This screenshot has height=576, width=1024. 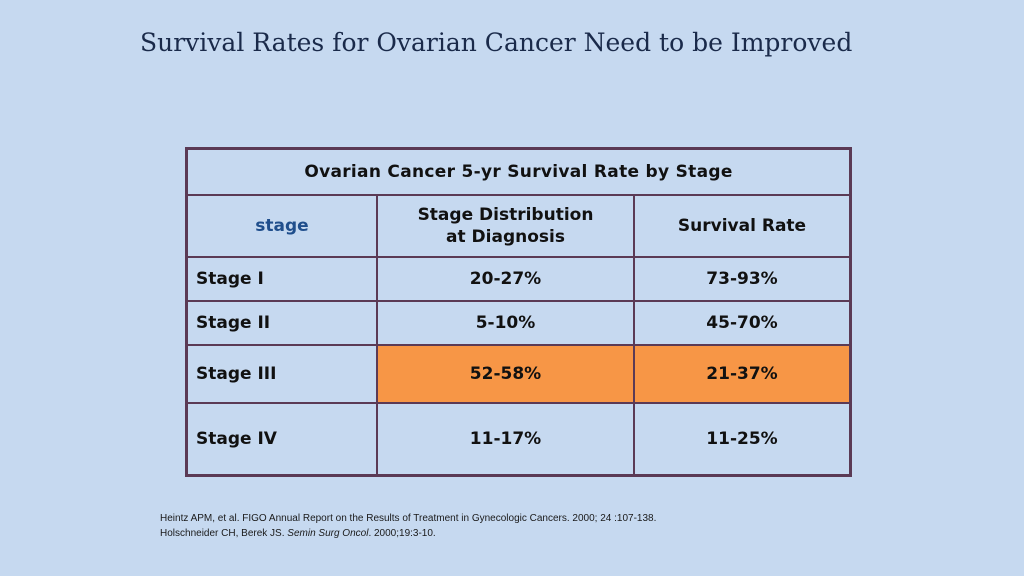 I want to click on distribution-cell: 11-17%, so click(x=505, y=439).